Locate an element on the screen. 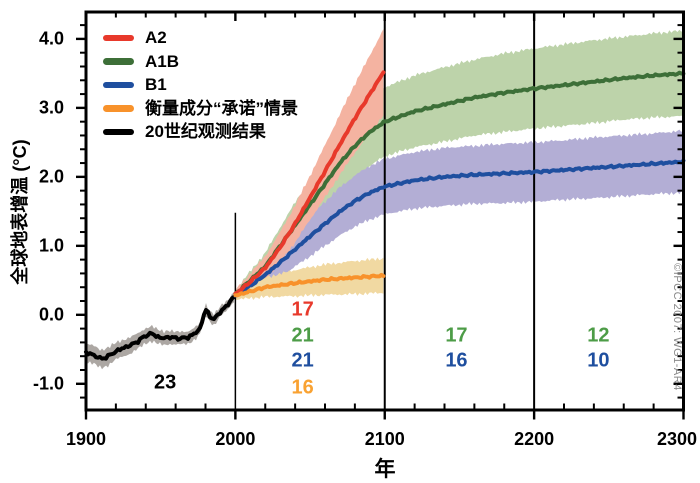  legend-item-label: 衡量成分“承诺”情景 is located at coordinates (221, 108).